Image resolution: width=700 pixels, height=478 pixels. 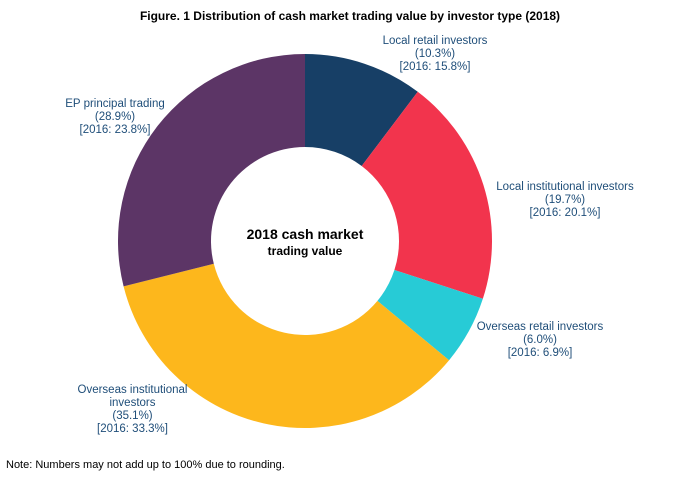 What do you see at coordinates (115, 104) in the screenshot?
I see `slice-label-name-line: EP principal trading` at bounding box center [115, 104].